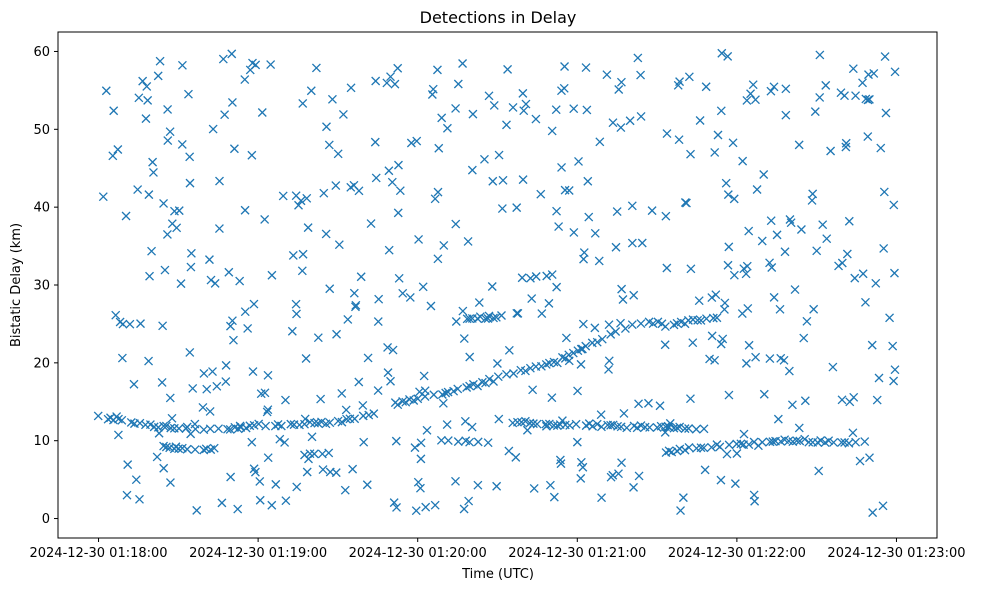 This screenshot has width=985, height=590. Describe the element at coordinates (418, 553) in the screenshot. I see `x-tick-label: 2024-12-30 01:20:00` at that location.